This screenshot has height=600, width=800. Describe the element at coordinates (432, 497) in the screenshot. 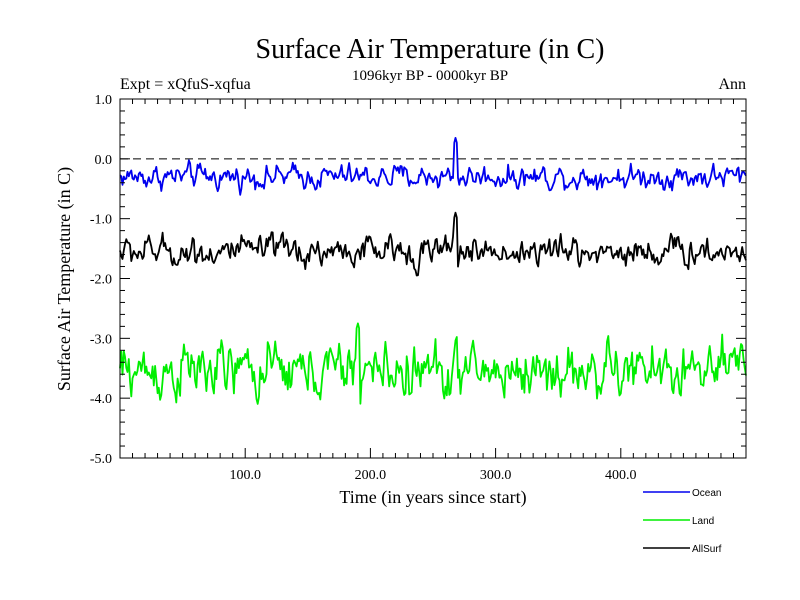

I see `x-axis-label: Time (in years since start)` at that location.